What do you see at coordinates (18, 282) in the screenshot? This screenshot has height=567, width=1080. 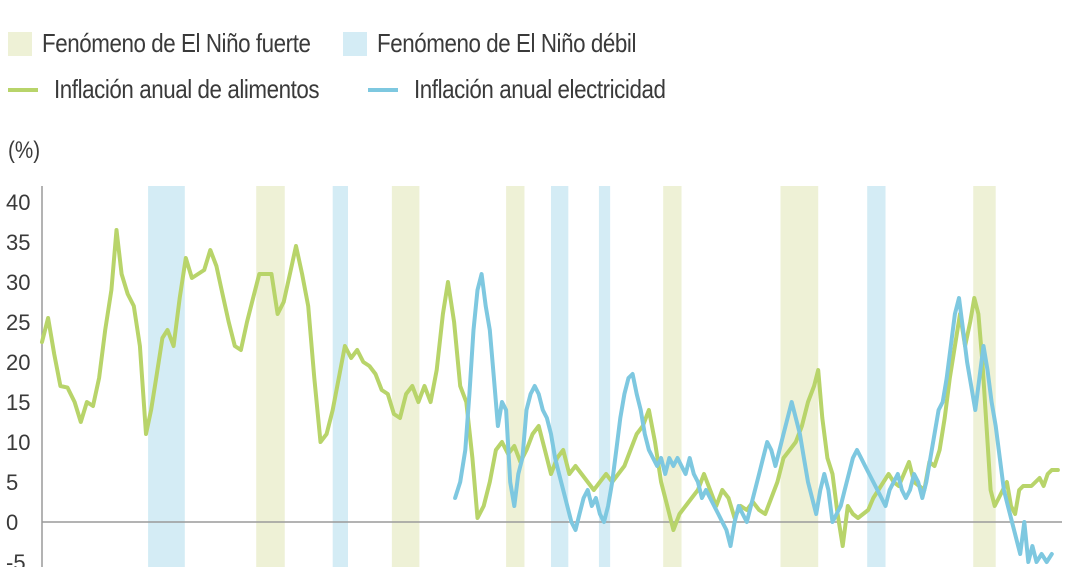 I see `y-tick-label: 30` at bounding box center [18, 282].